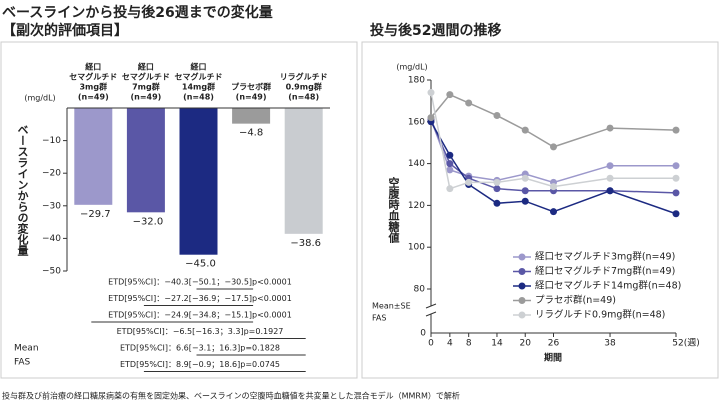 Image resolution: width=720 pixels, height=416 pixels. Describe the element at coordinates (685, 343) in the screenshot. I see `x-tick-label: 52(週)` at that location.